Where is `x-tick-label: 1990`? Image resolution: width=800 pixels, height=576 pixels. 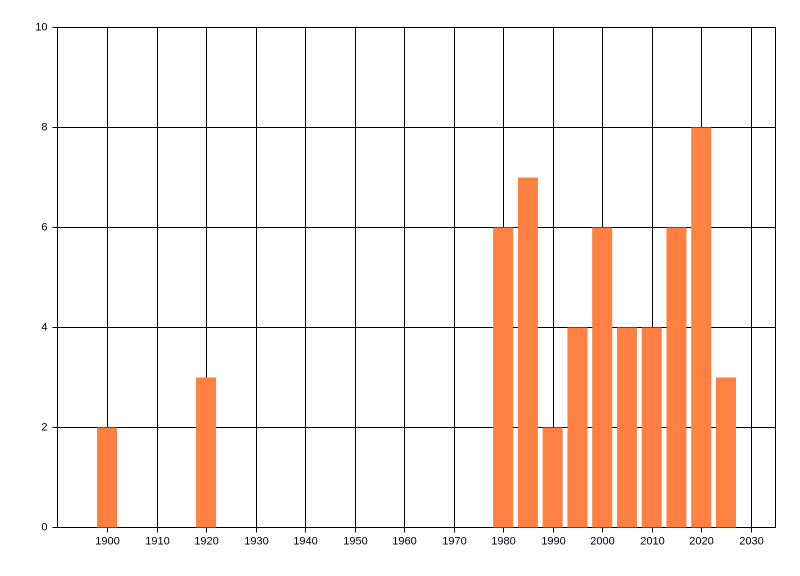 x-tick-label: 1990 is located at coordinates (553, 541).